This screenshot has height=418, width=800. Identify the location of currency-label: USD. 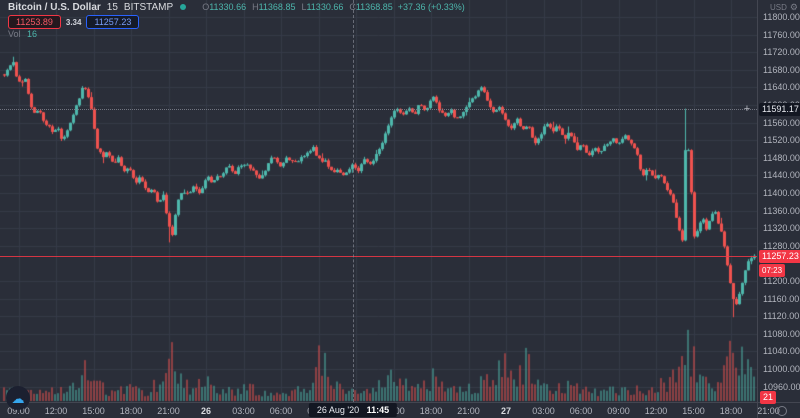
(778, 7).